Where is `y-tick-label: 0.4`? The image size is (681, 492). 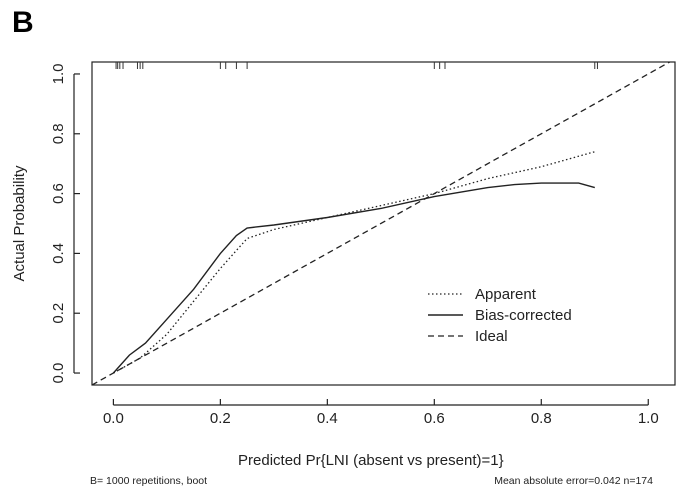 y-tick-label: 0.4 is located at coordinates (58, 253).